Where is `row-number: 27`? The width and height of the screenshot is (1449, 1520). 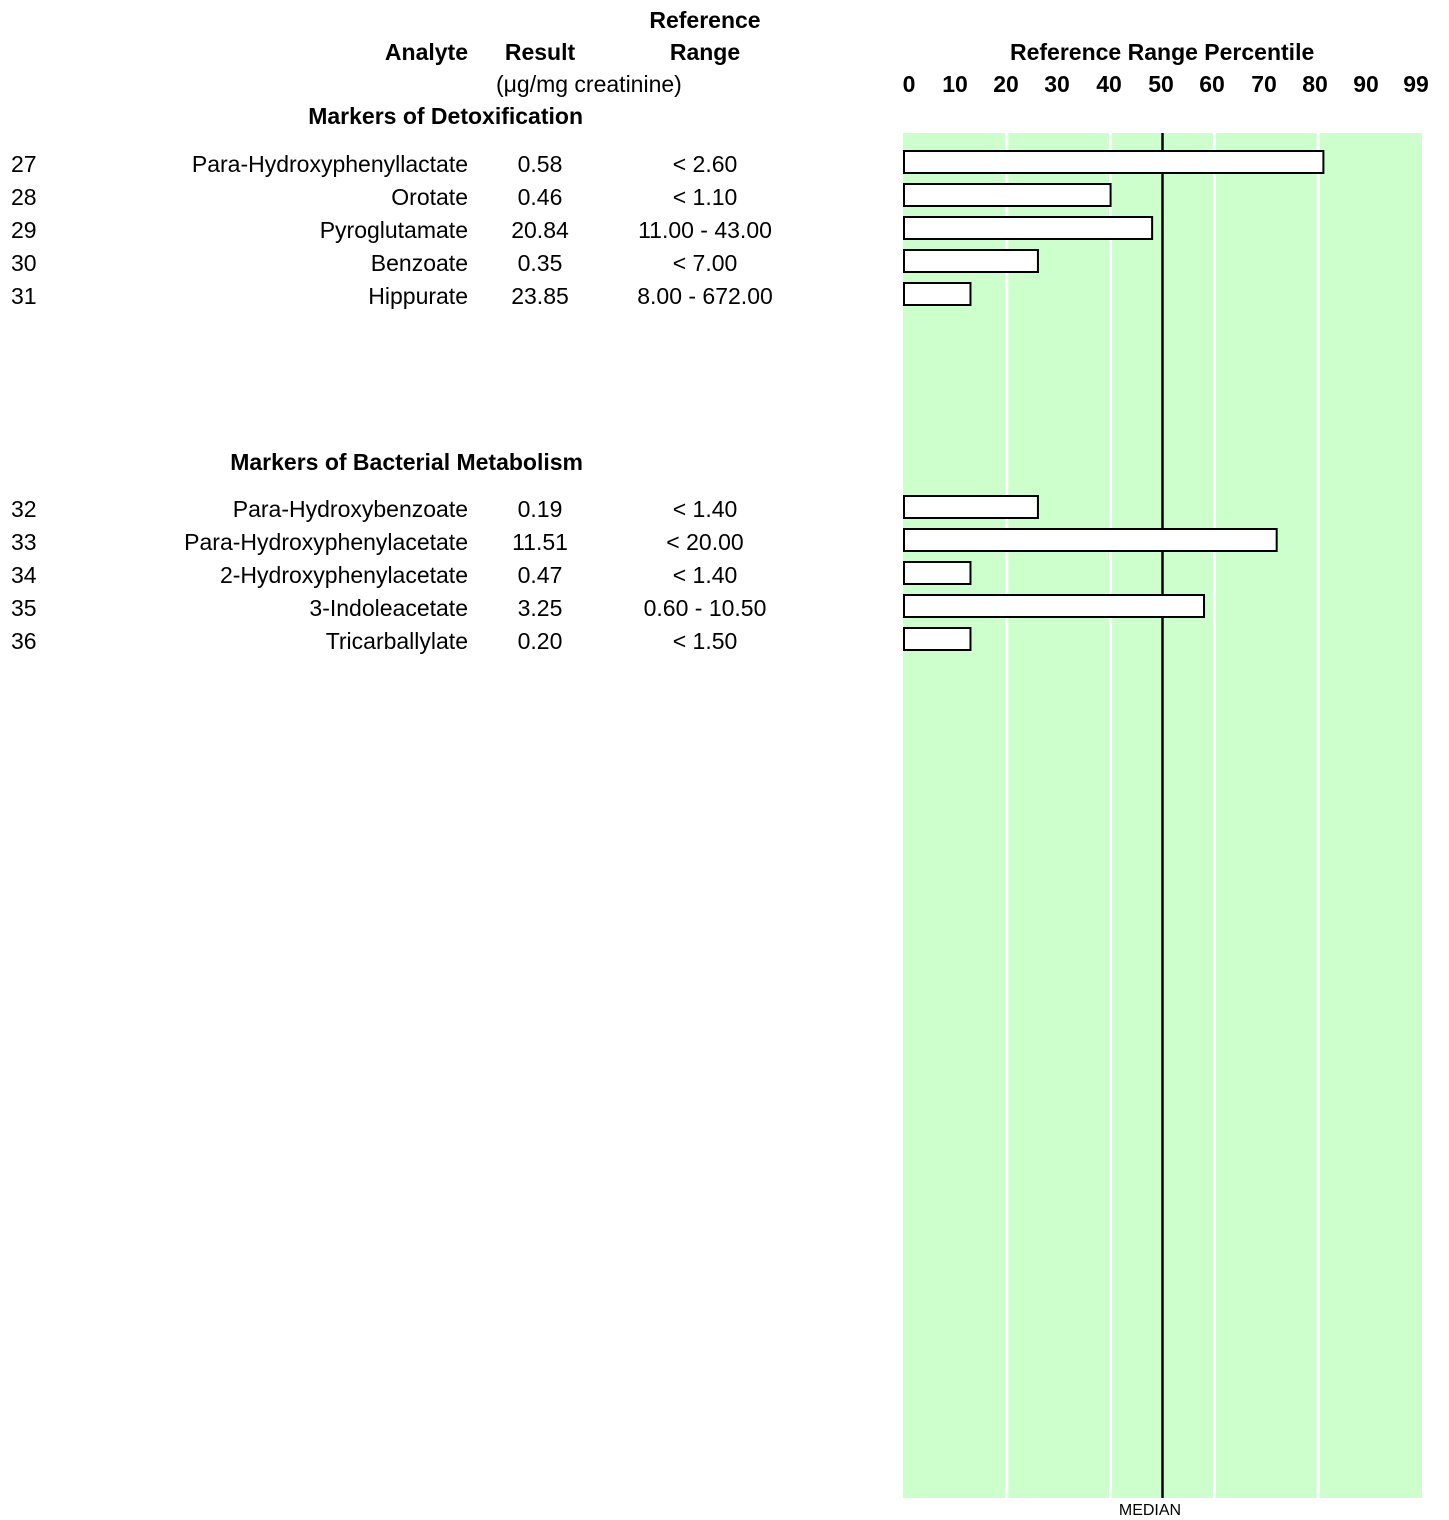 row-number: 27 is located at coordinates (24, 164).